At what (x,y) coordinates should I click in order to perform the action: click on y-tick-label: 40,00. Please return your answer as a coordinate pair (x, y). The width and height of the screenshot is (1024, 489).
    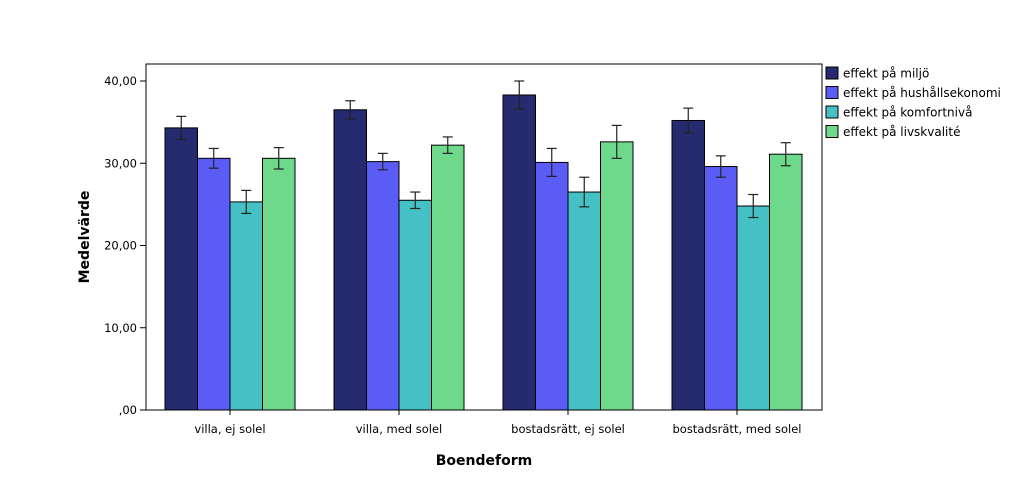
    Looking at the image, I should click on (120, 81).